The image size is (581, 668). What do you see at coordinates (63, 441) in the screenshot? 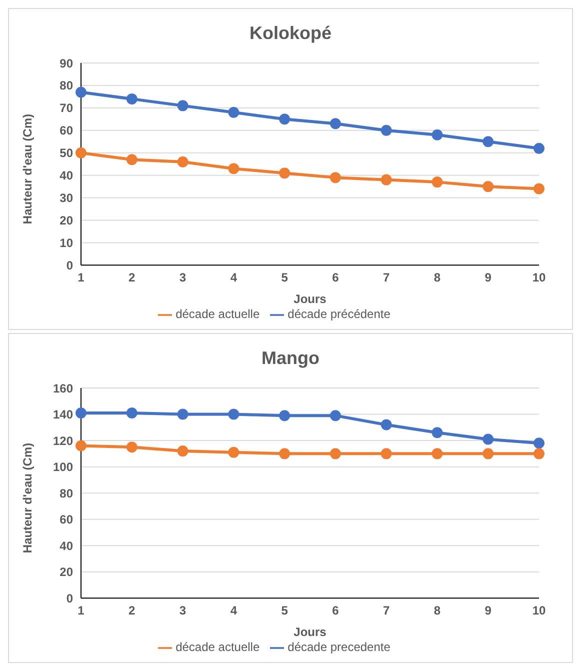
I see `y-tick-label: 120` at bounding box center [63, 441].